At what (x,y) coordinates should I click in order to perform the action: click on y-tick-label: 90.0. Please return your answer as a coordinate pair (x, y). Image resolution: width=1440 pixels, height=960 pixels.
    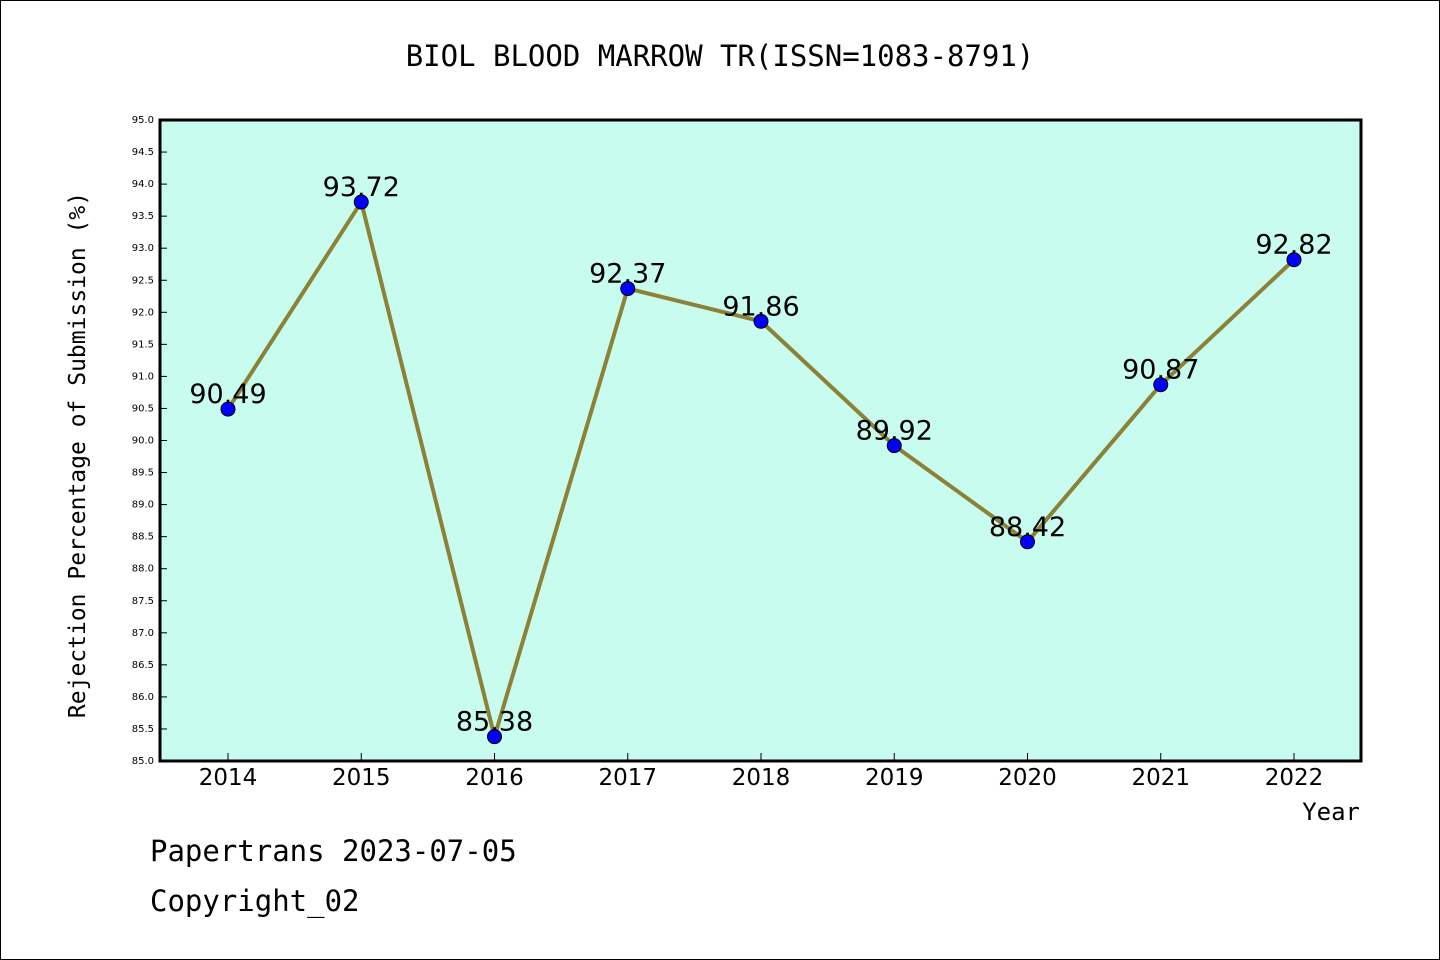
    Looking at the image, I should click on (143, 441).